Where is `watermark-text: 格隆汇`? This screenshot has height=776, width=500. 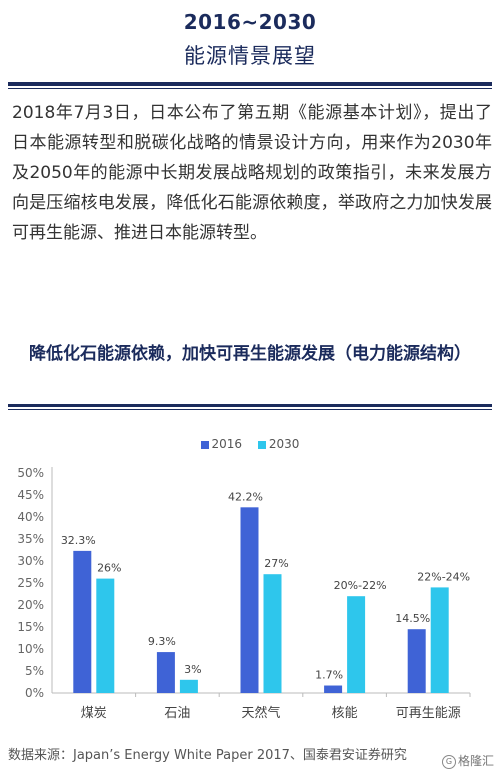 watermark-text: 格隆汇 is located at coordinates (475, 761).